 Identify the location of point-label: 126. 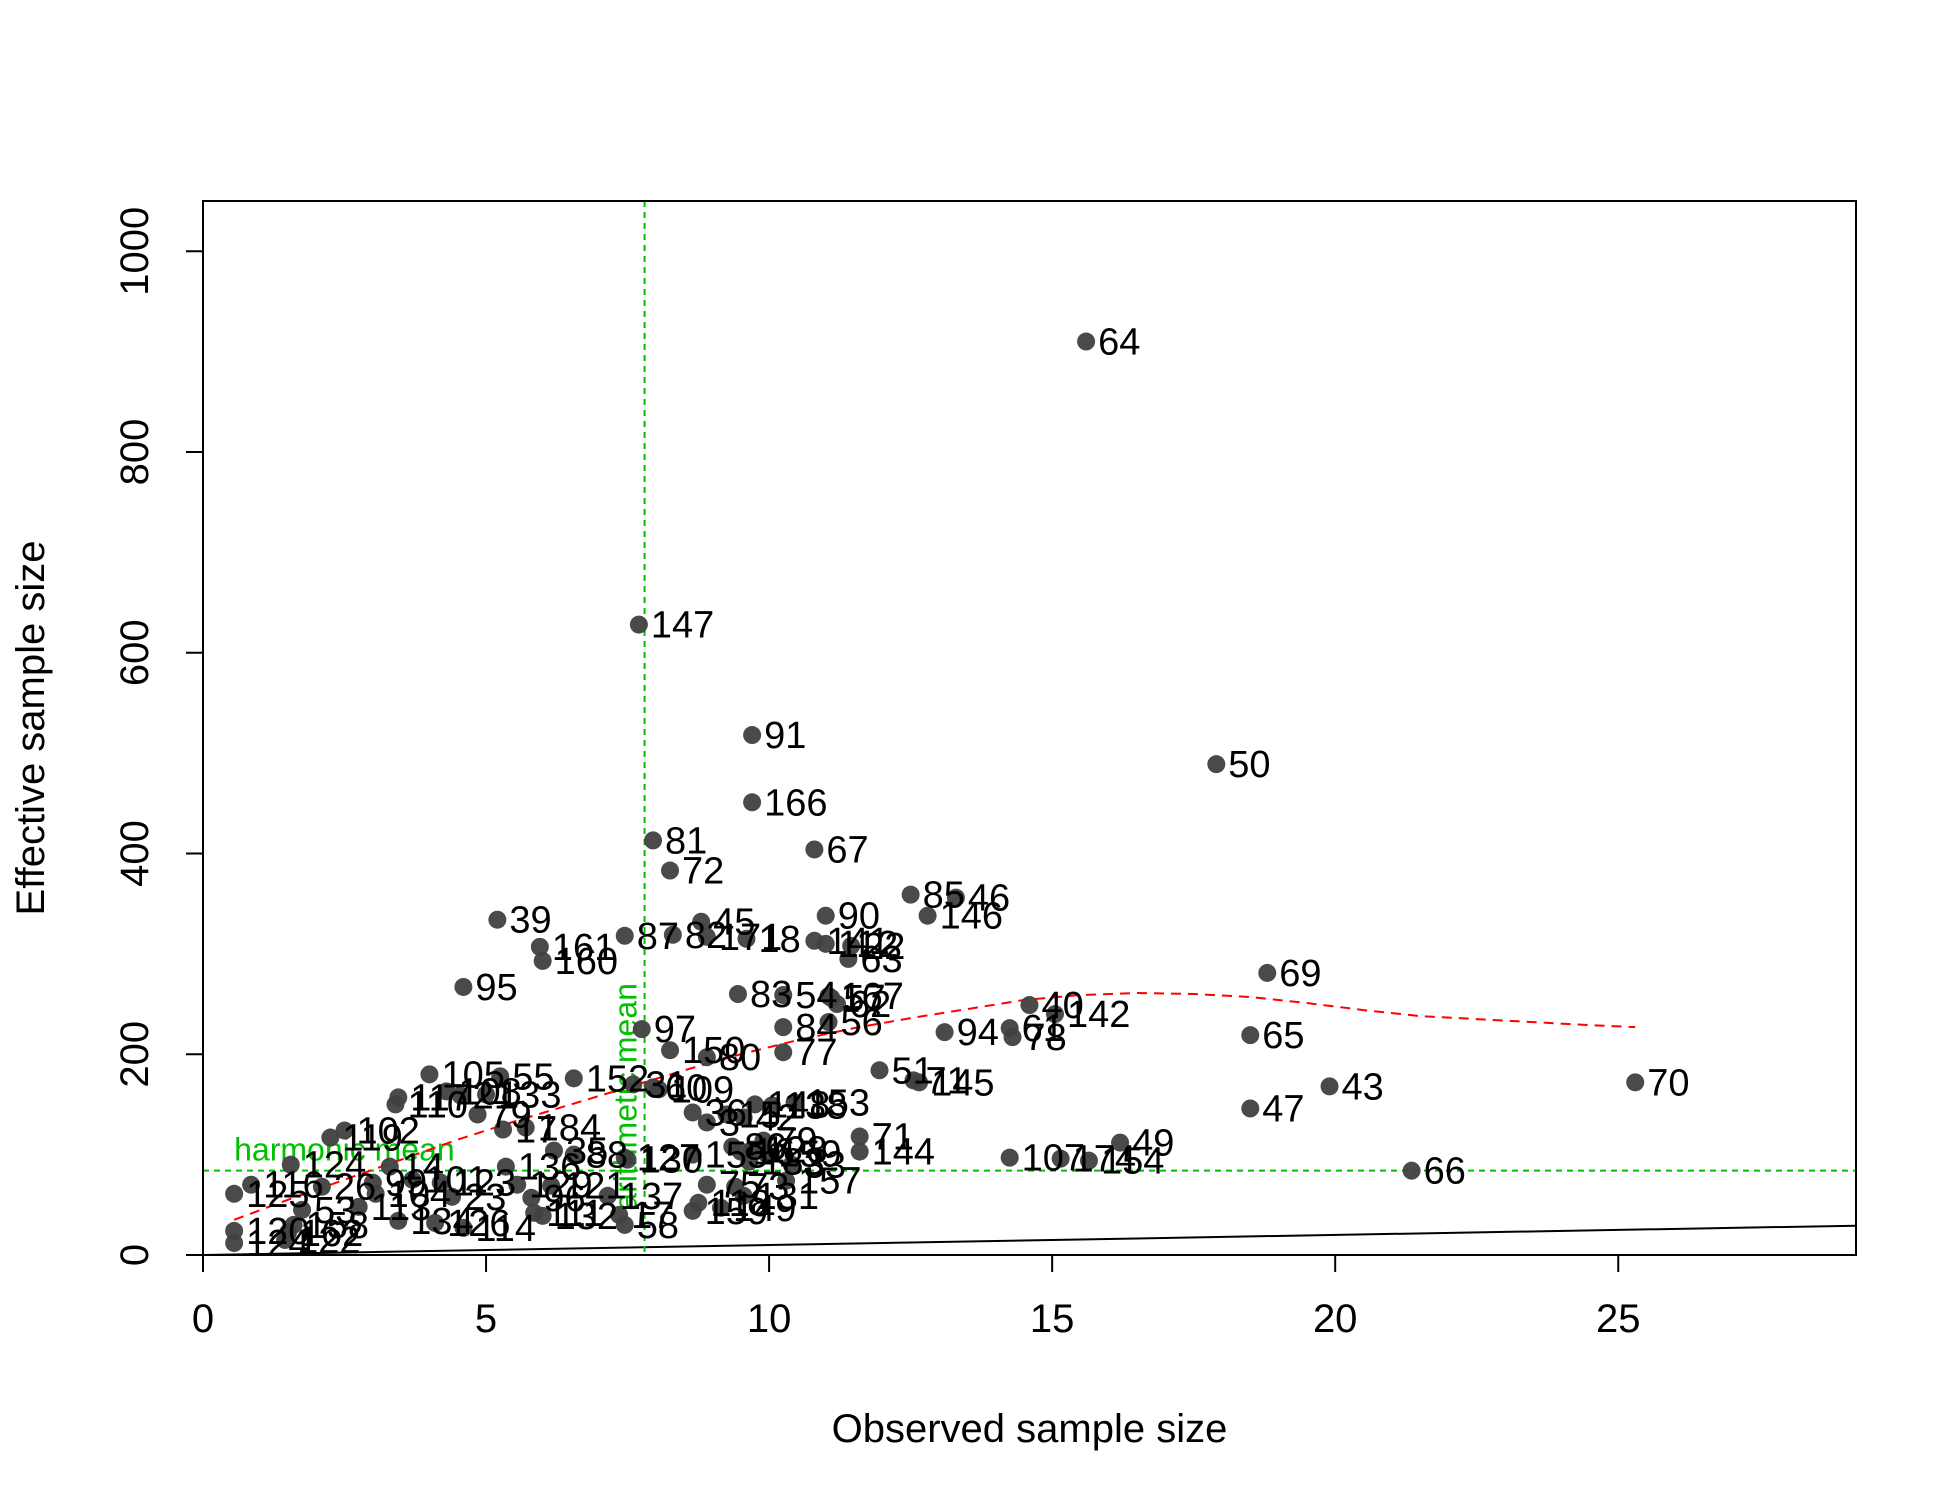
(478, 1224).